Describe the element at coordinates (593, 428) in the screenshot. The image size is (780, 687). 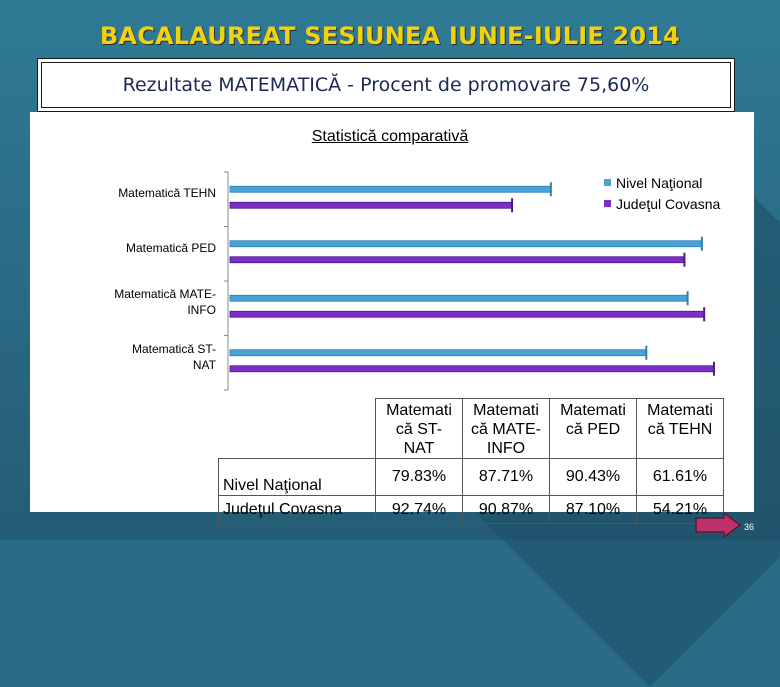
I see `table-header-cell: Matemati că PED` at that location.